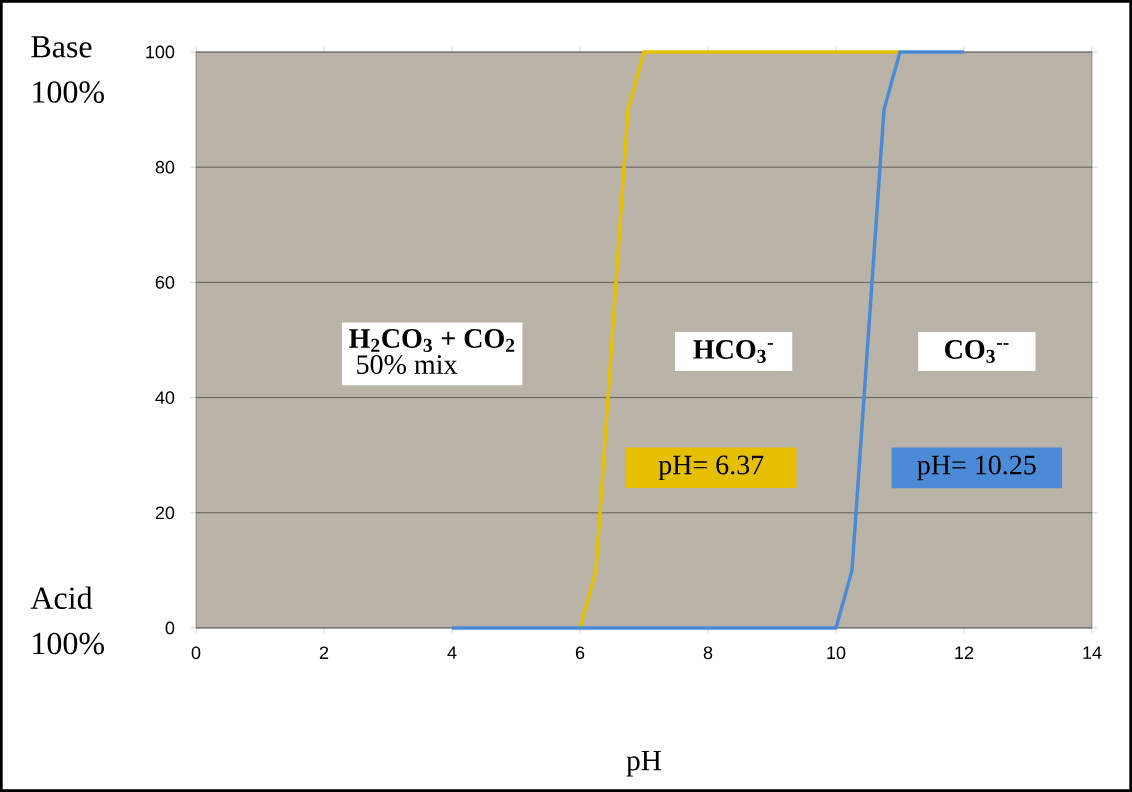  What do you see at coordinates (165, 397) in the screenshot?
I see `y-tick-label: 40` at bounding box center [165, 397].